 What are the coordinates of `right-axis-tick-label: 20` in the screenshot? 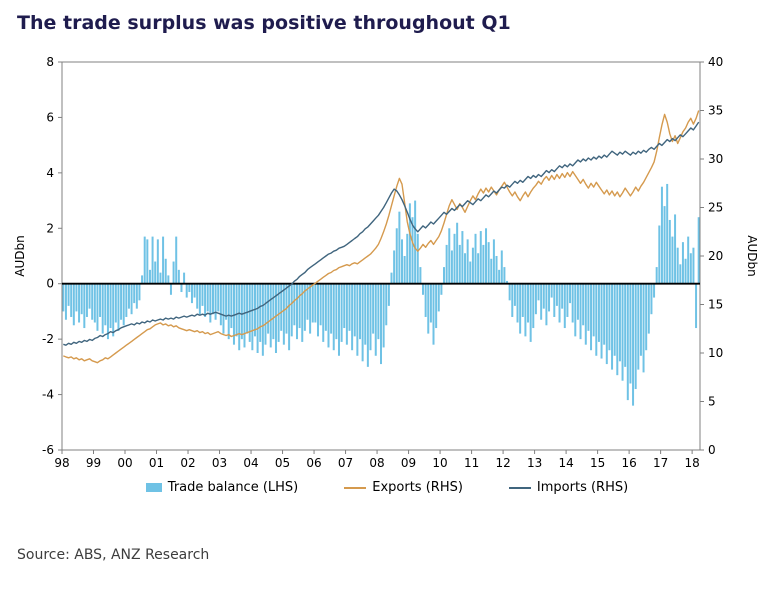 It's located at (715, 256).